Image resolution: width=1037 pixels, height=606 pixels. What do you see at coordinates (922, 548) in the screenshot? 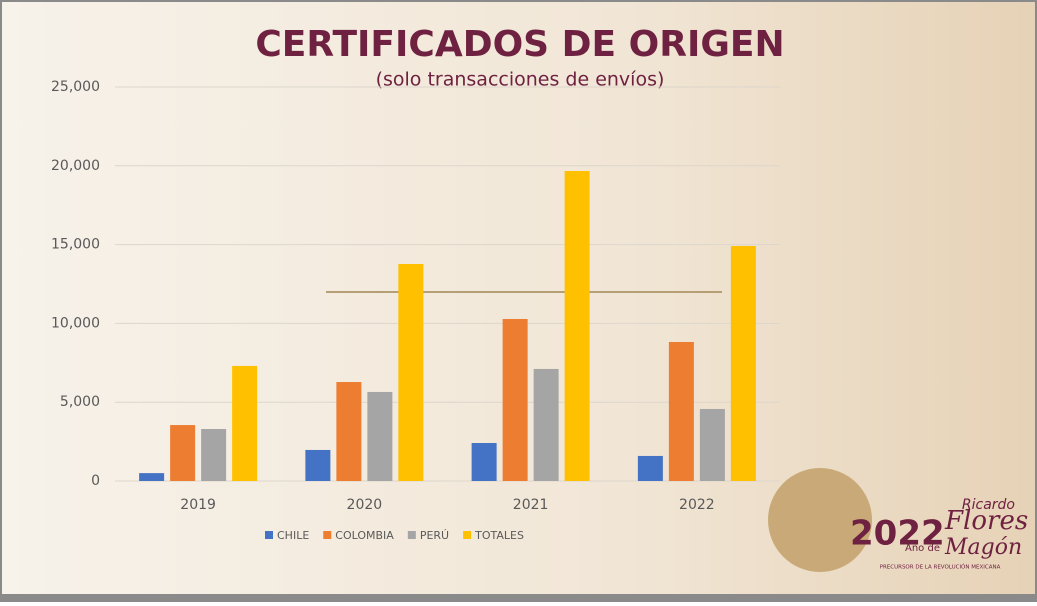
I see `logo-text: Año de` at bounding box center [922, 548].